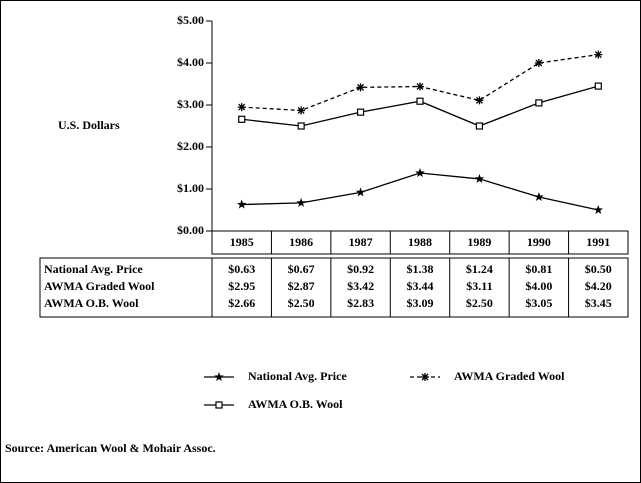 The height and width of the screenshot is (483, 641). Describe the element at coordinates (538, 269) in the screenshot. I see `table-value: $0.81` at that location.